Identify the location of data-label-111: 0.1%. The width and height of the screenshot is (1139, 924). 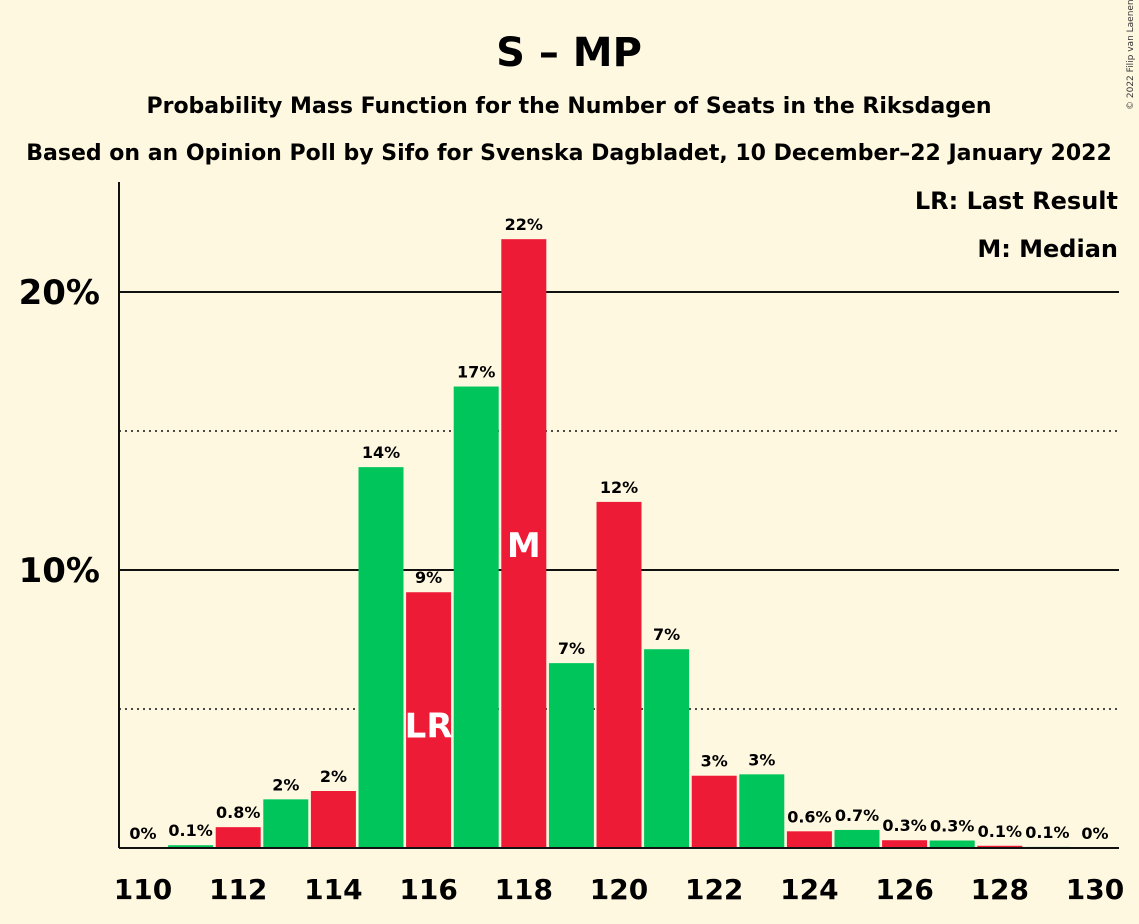
(190, 830).